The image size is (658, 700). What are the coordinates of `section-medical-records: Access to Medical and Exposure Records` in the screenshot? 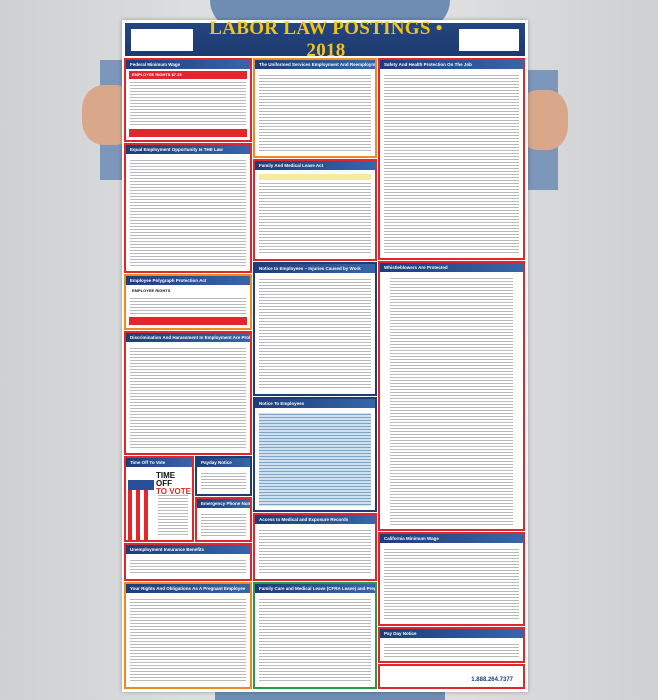 It's located at (315, 547).